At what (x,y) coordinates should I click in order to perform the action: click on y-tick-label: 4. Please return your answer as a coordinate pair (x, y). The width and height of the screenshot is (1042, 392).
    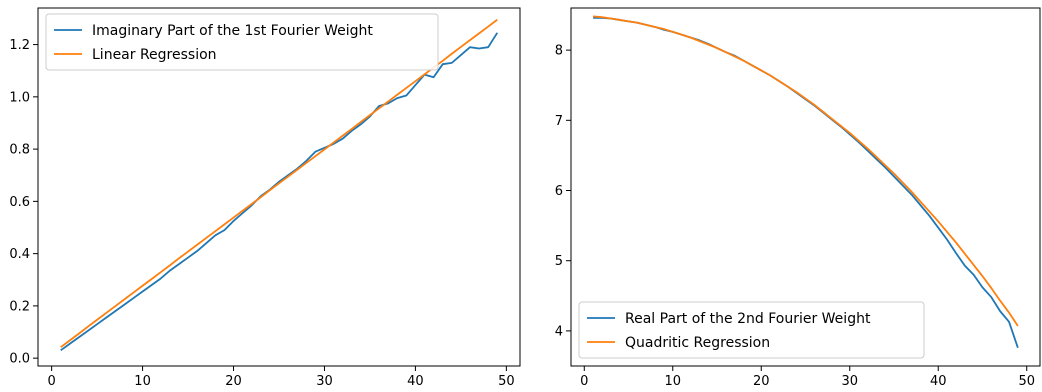
    Looking at the image, I should click on (559, 331).